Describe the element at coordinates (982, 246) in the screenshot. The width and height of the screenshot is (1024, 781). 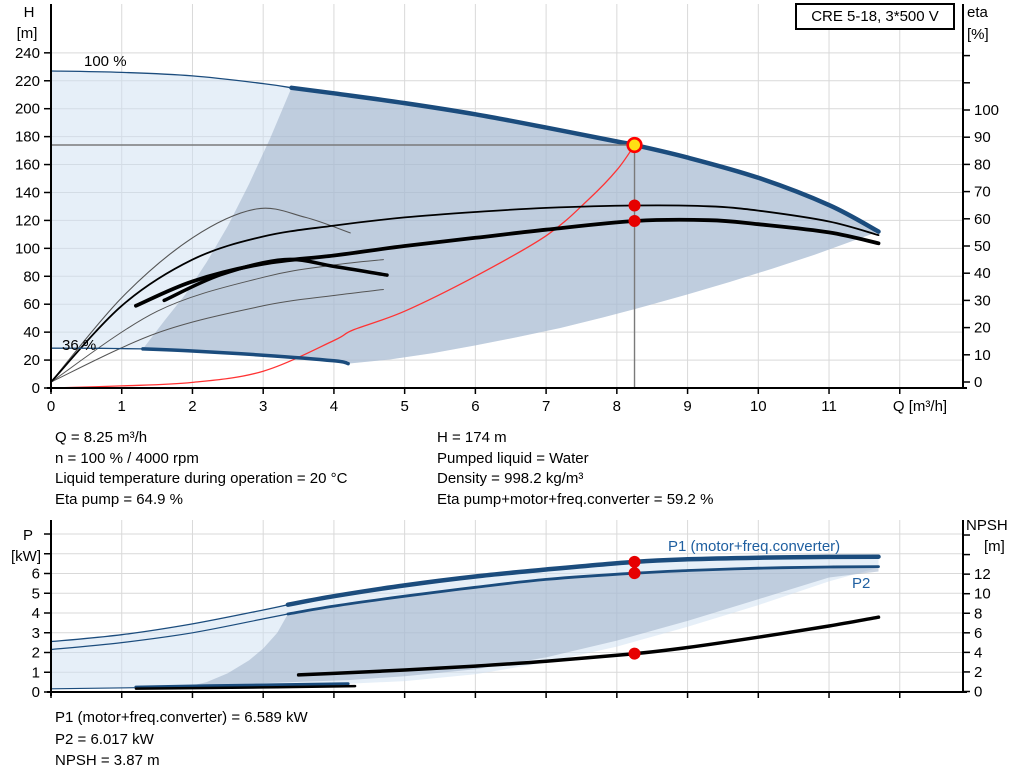
I see `tick-label: 50` at that location.